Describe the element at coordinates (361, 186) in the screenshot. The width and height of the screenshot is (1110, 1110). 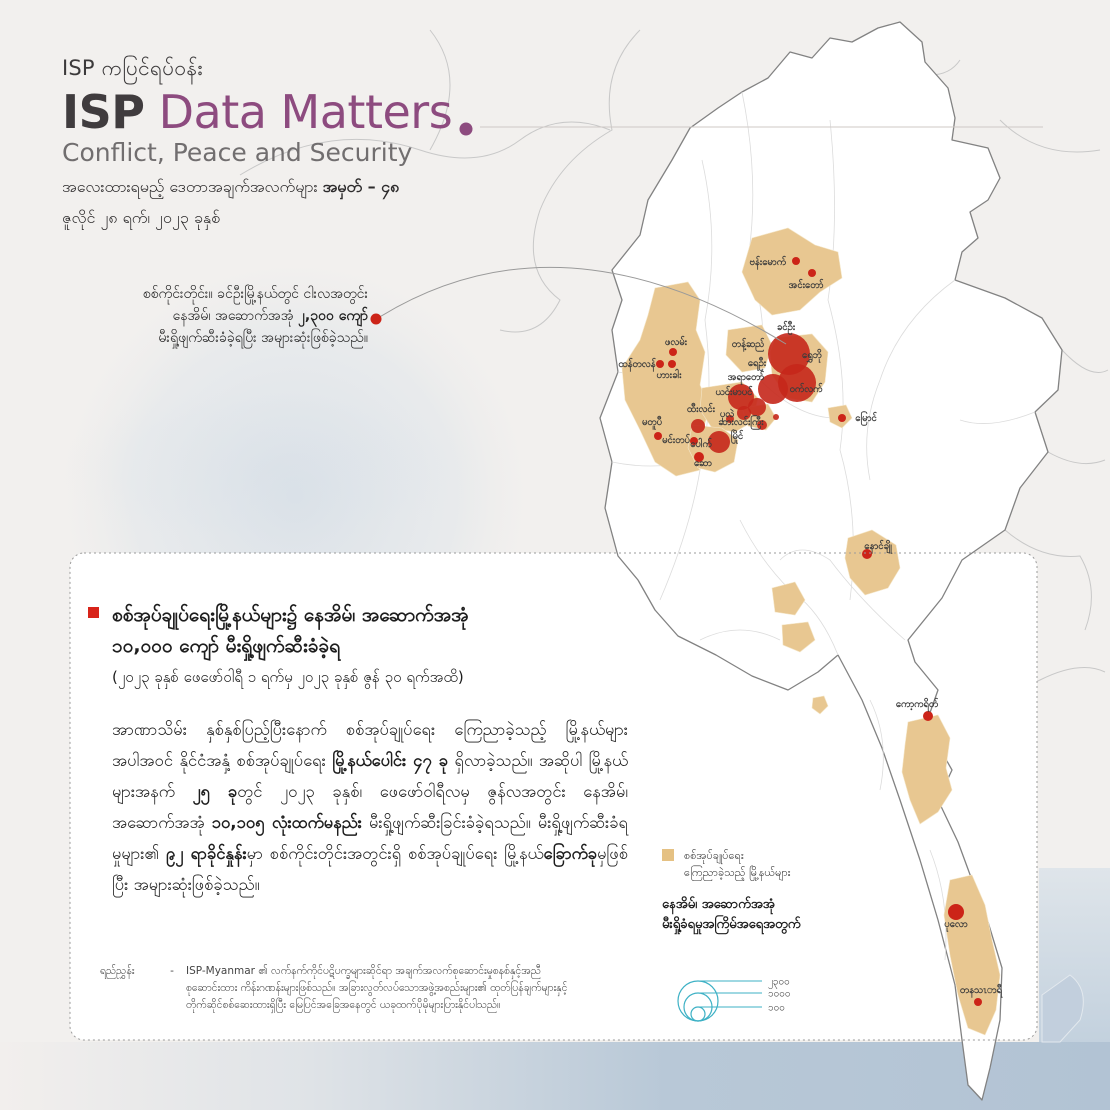
I see `series-number: အမှတ် – ၄၈` at that location.